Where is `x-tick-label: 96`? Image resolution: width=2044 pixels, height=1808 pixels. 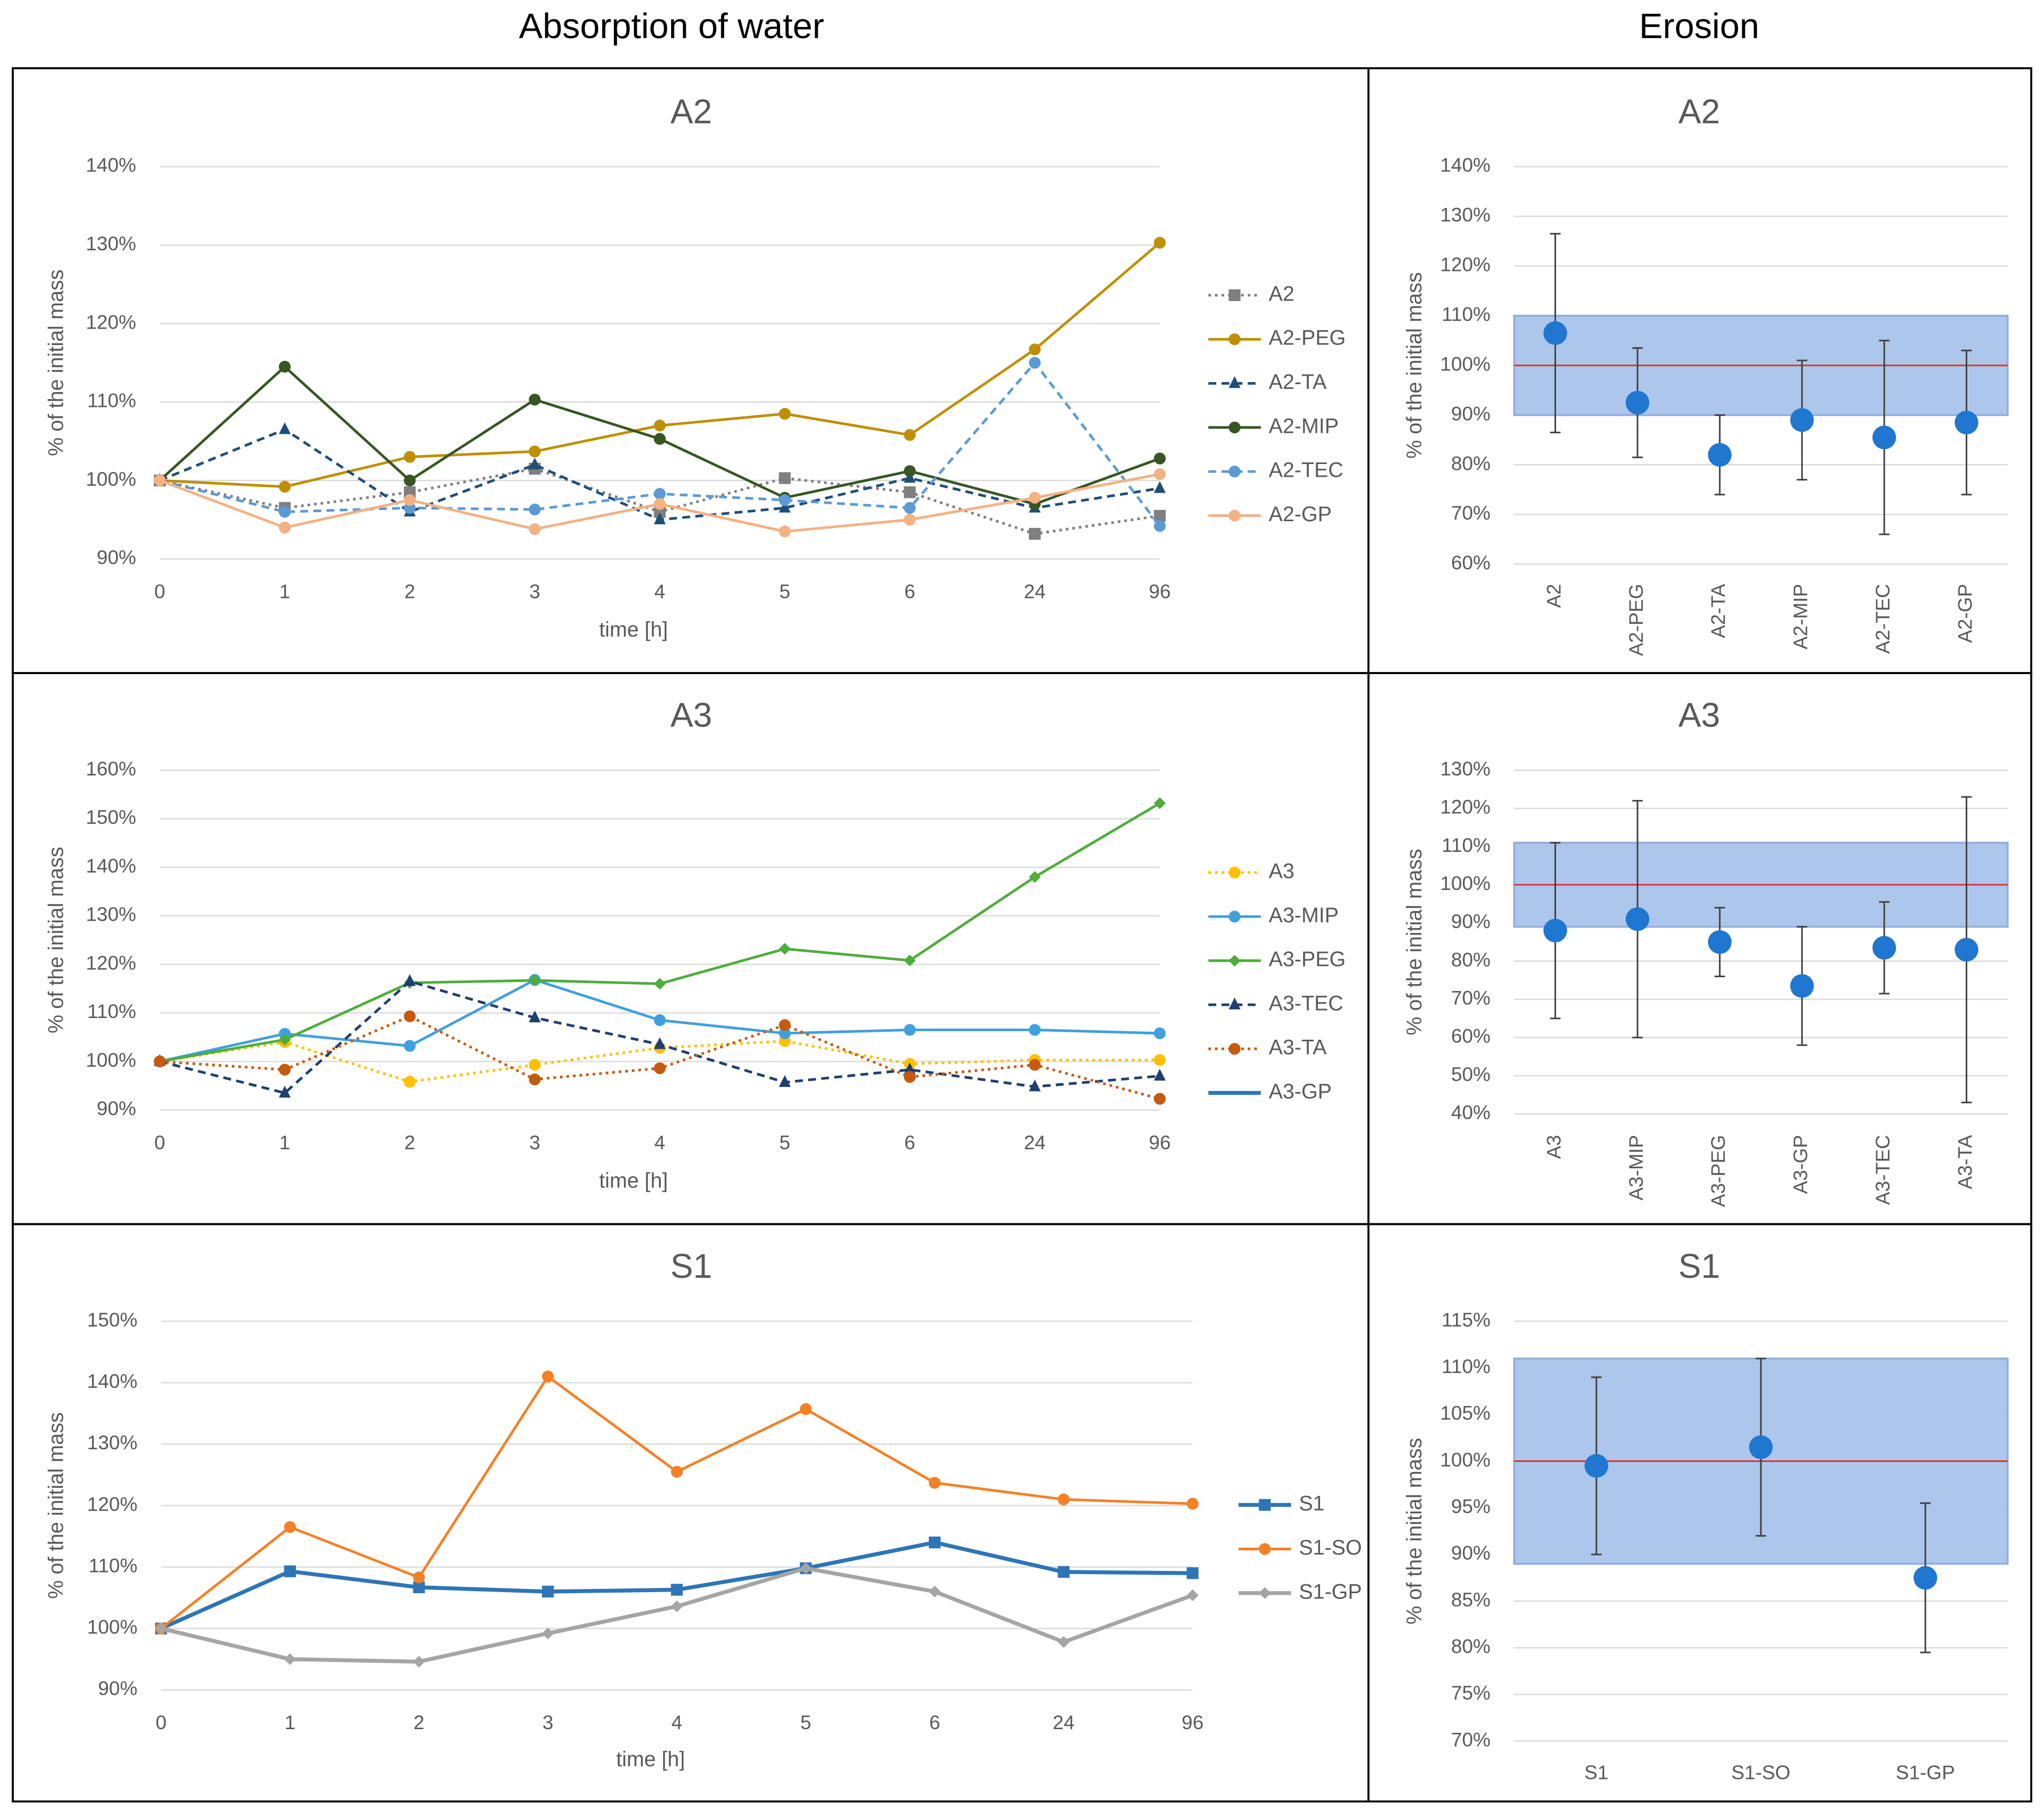
x-tick-label: 96 is located at coordinates (1160, 1142).